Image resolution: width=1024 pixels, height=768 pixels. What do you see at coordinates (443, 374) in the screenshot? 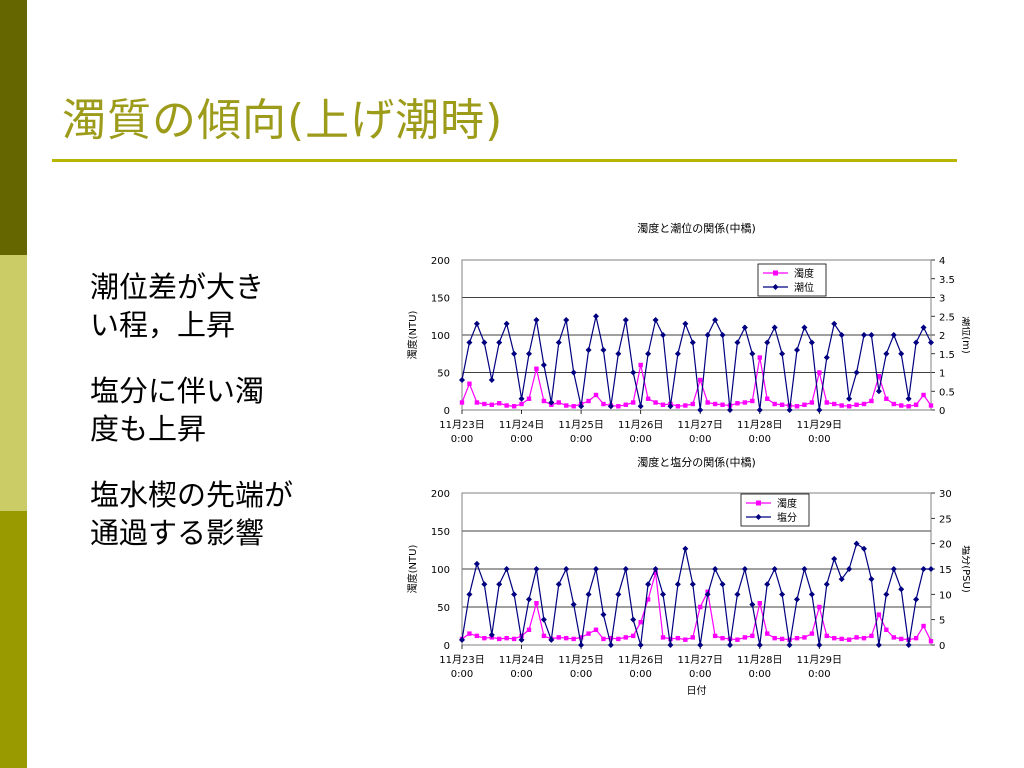
I see `y-tick-label: 50` at bounding box center [443, 374].